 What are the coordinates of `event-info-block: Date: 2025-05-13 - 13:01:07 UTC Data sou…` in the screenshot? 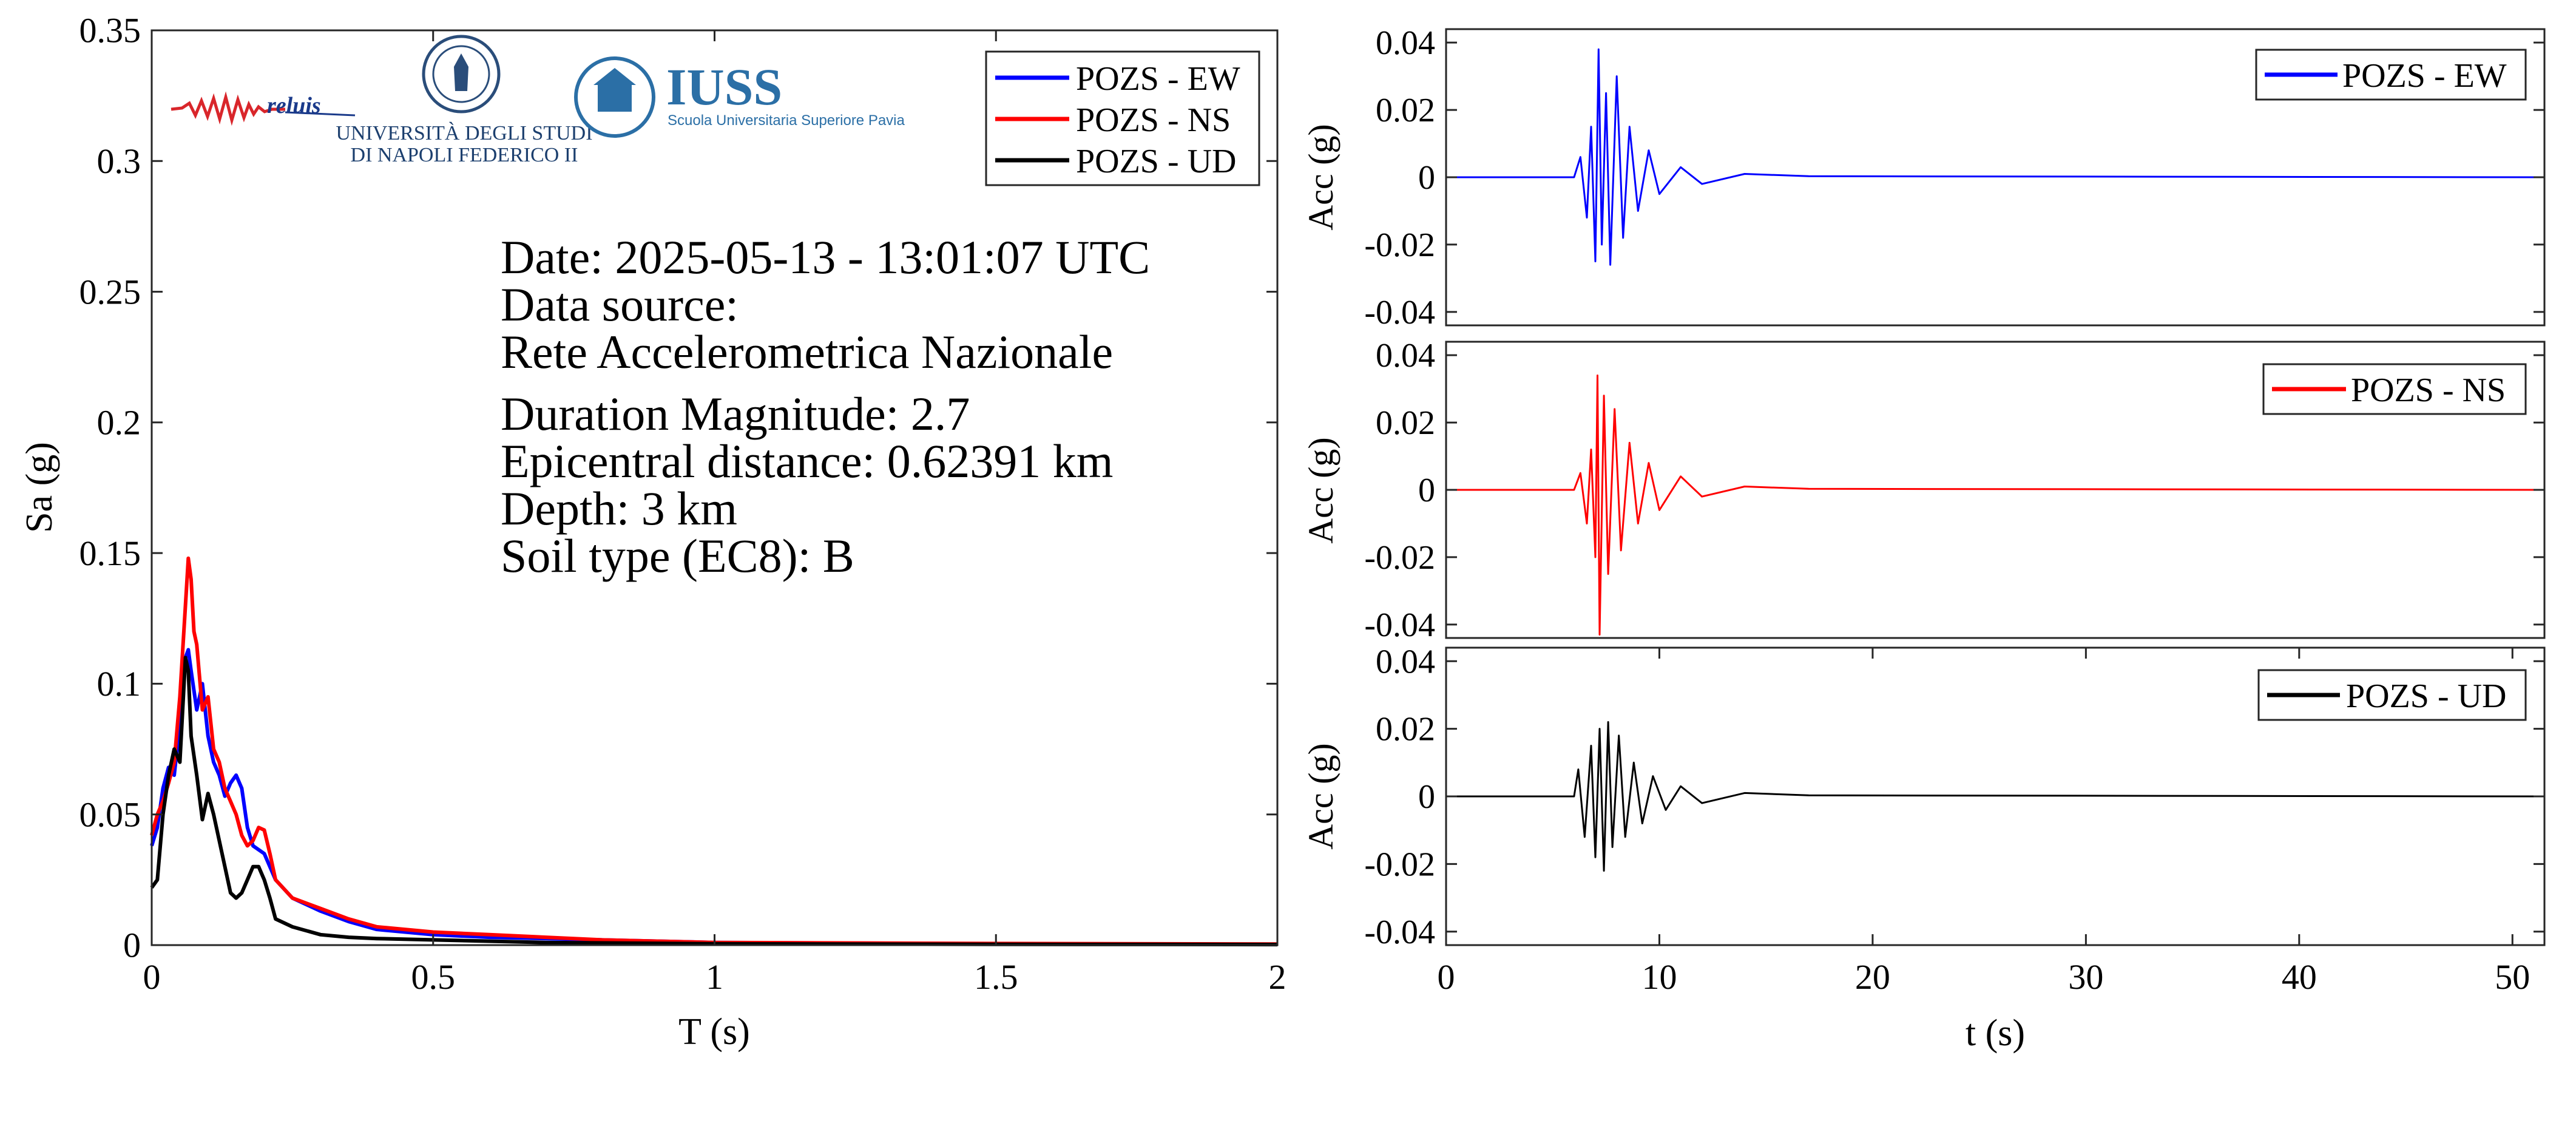 It's located at (825, 406).